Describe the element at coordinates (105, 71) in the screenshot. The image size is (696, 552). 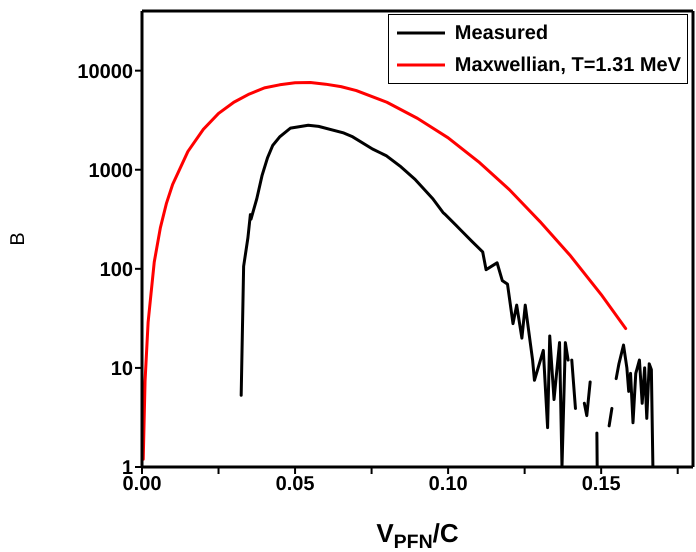
I see `y-tick-label: 10000` at that location.